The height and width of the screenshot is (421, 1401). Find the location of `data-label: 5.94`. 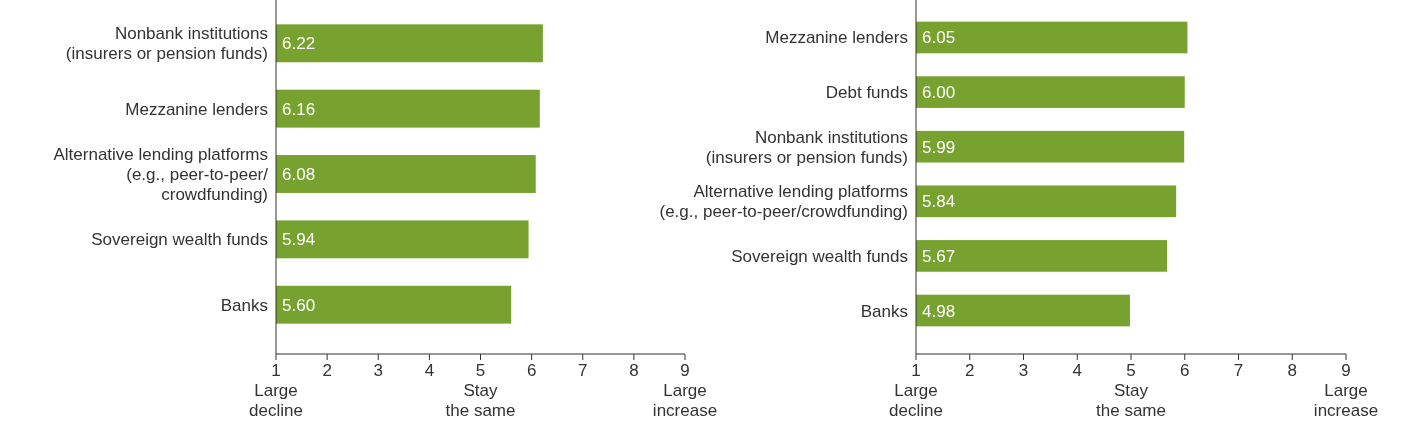

data-label: 5.94 is located at coordinates (299, 240).